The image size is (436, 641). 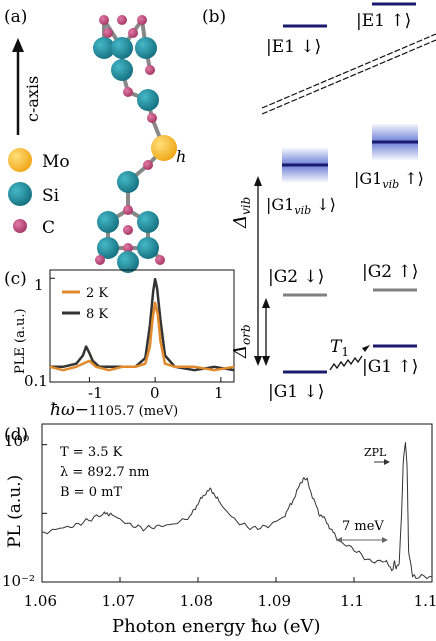 What do you see at coordinates (56, 162) in the screenshot?
I see `legend-mo-label: Mo` at bounding box center [56, 162].